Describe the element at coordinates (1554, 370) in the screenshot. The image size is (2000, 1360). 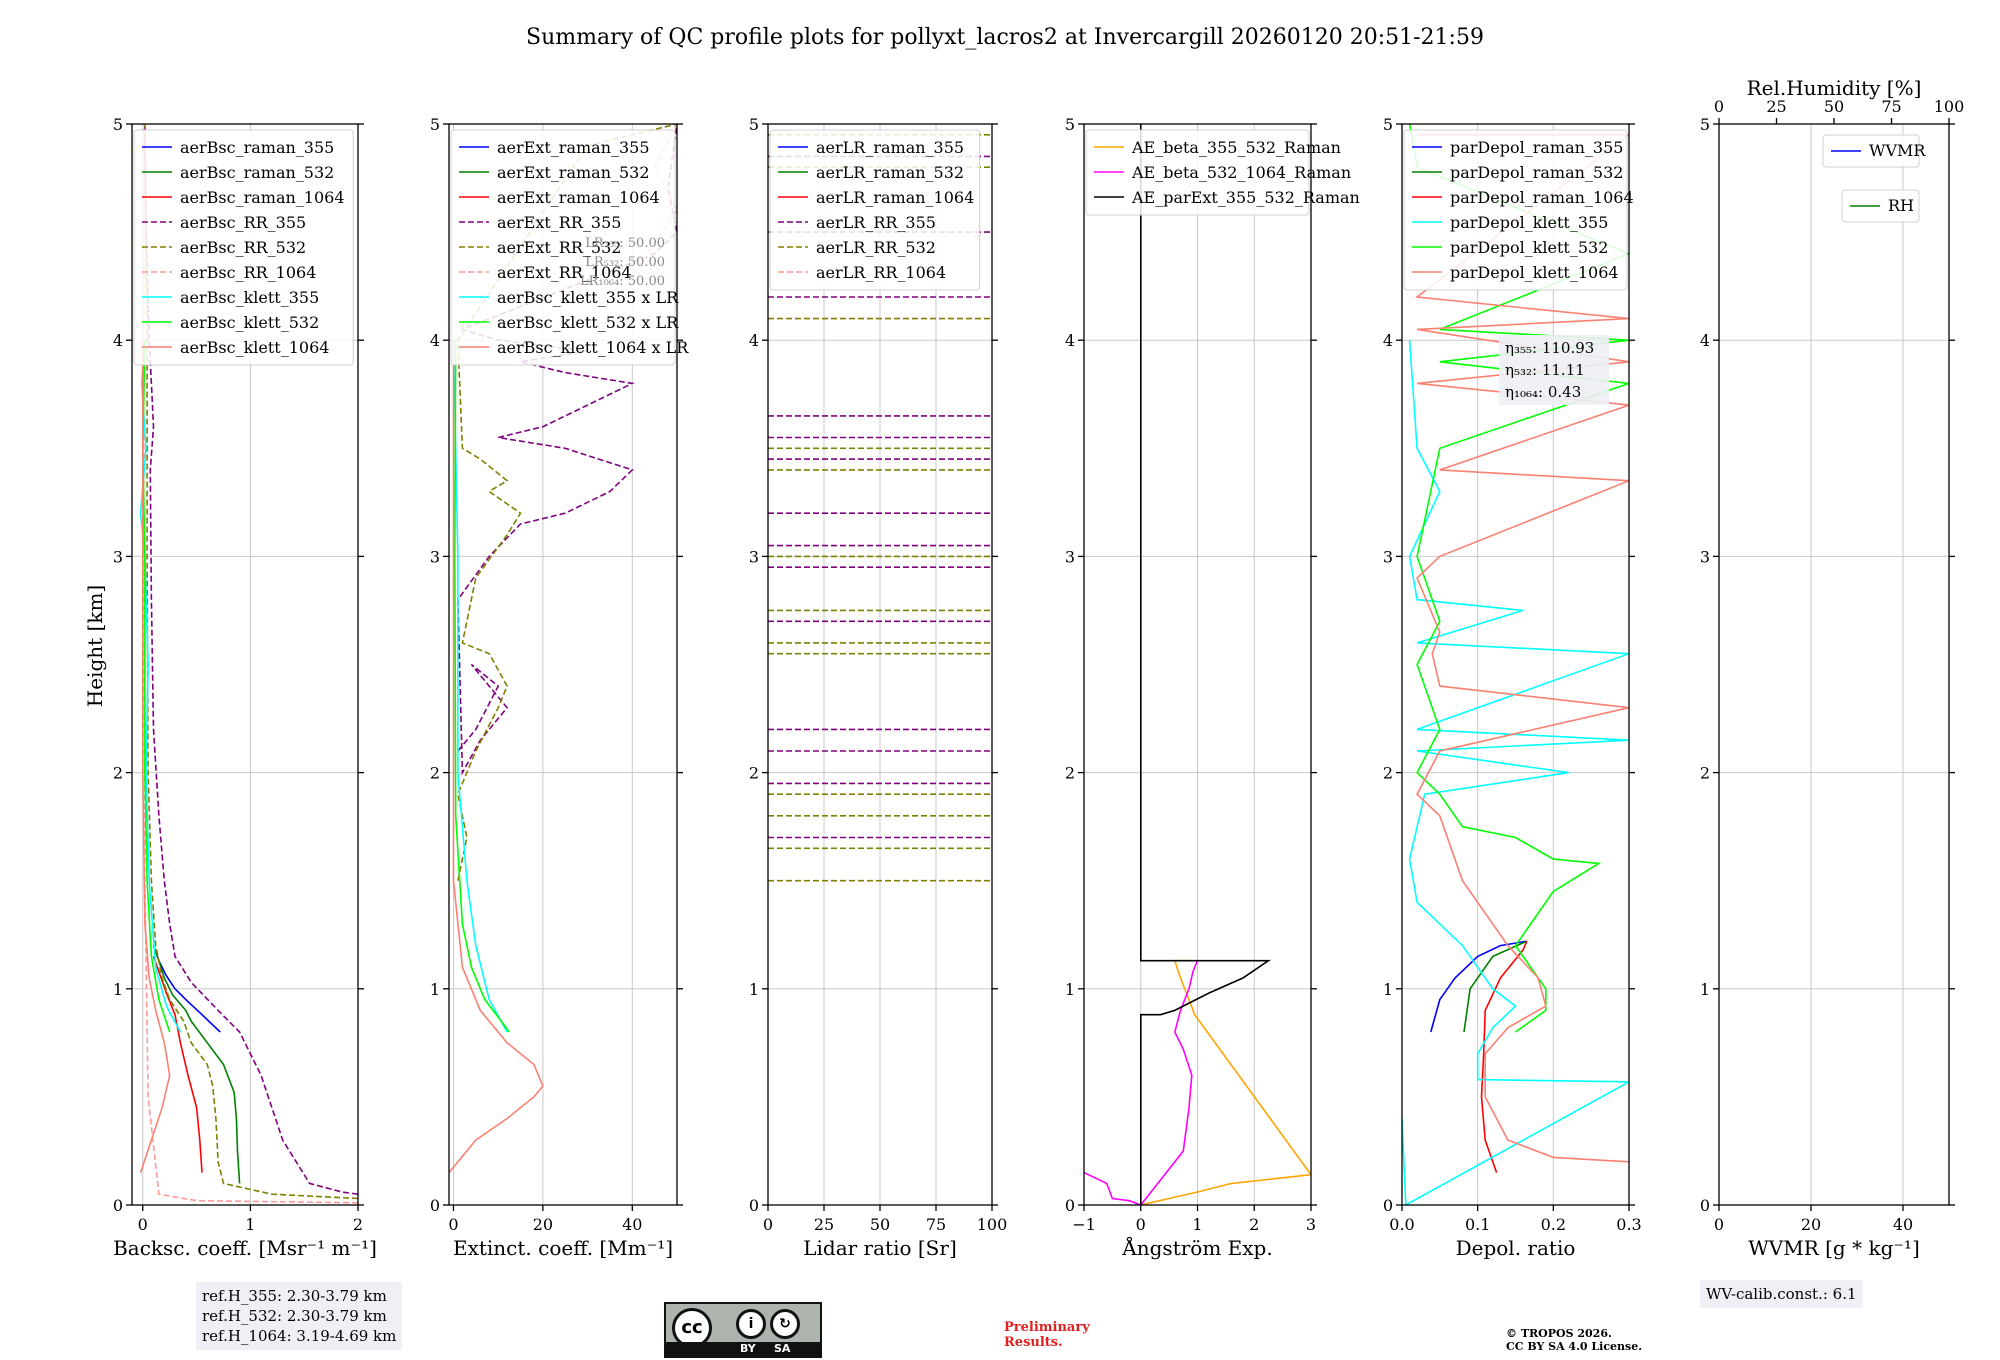
I see `eta-box` at that location.